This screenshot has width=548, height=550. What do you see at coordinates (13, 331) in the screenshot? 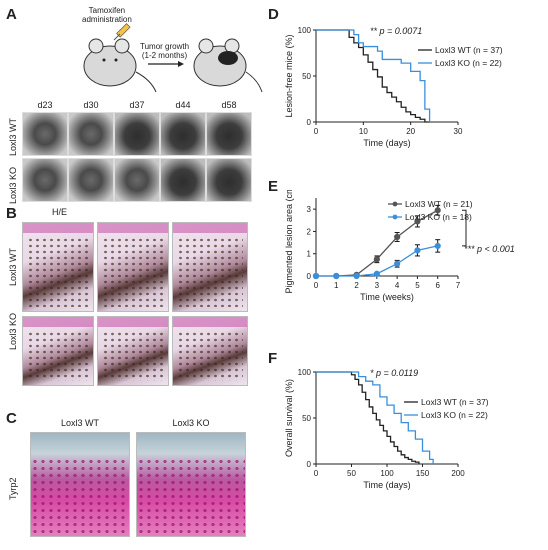
I see `row-label-b-ko: Loxl3 KO` at bounding box center [13, 331].